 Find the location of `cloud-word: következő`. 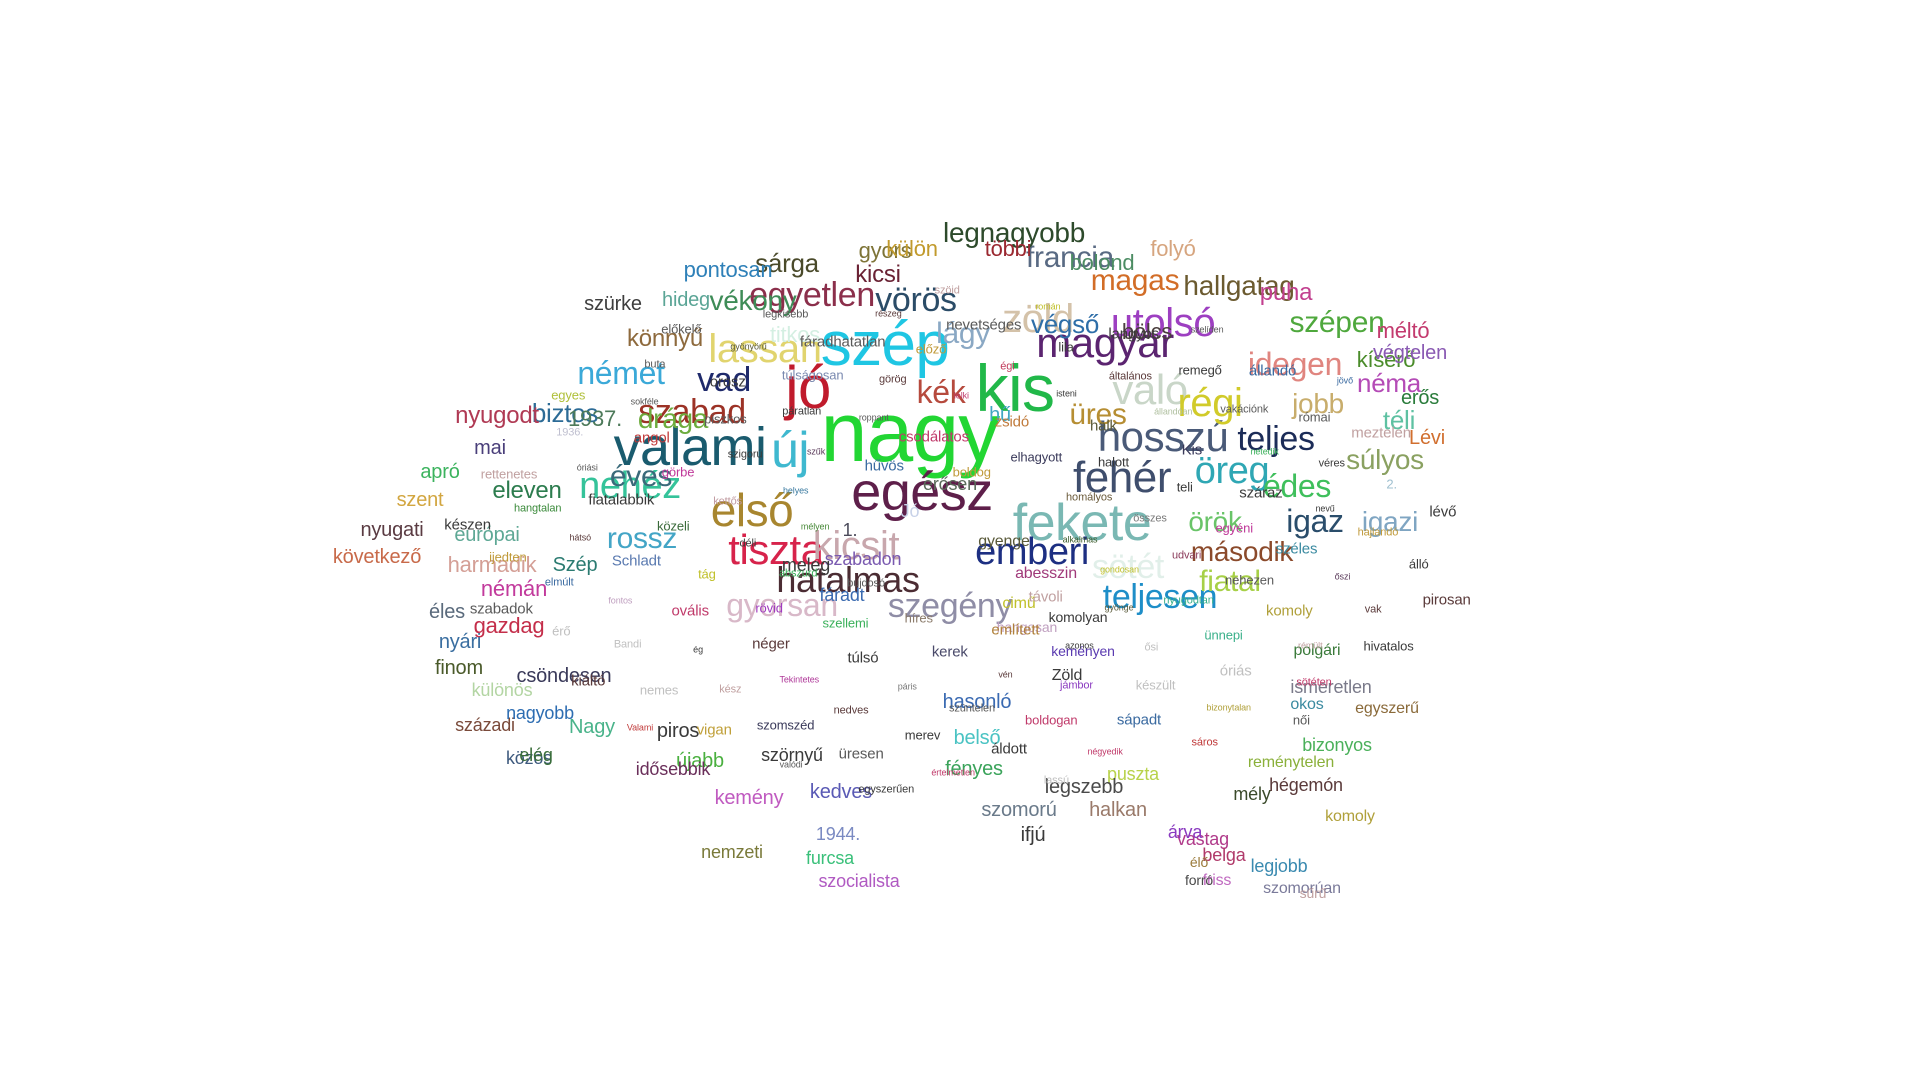

cloud-word: következő is located at coordinates (377, 557).